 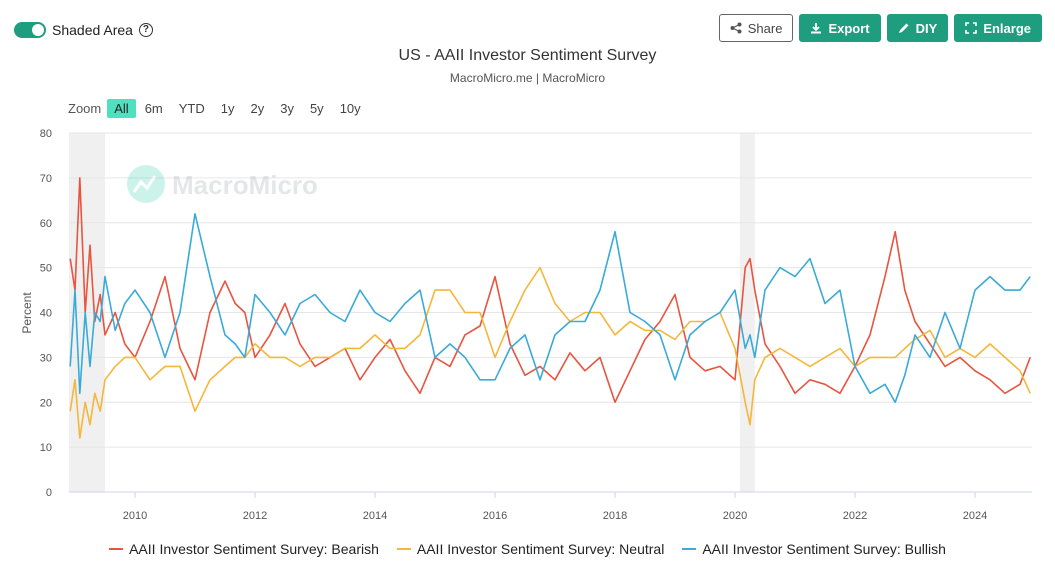 What do you see at coordinates (824, 549) in the screenshot?
I see `legend-label-bullish: AAII Investor Sentiment Survey: Bullish` at bounding box center [824, 549].